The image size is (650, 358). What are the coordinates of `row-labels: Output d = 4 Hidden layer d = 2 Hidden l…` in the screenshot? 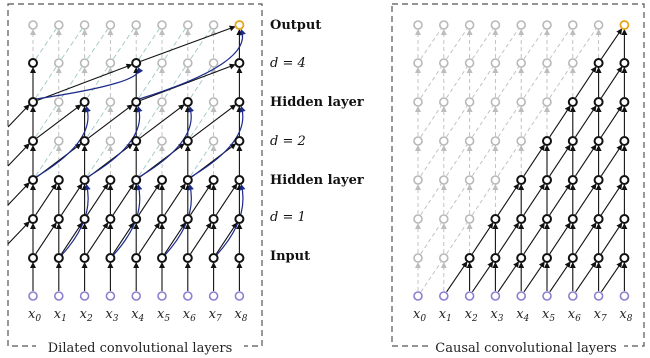 It's located at (317, 141).